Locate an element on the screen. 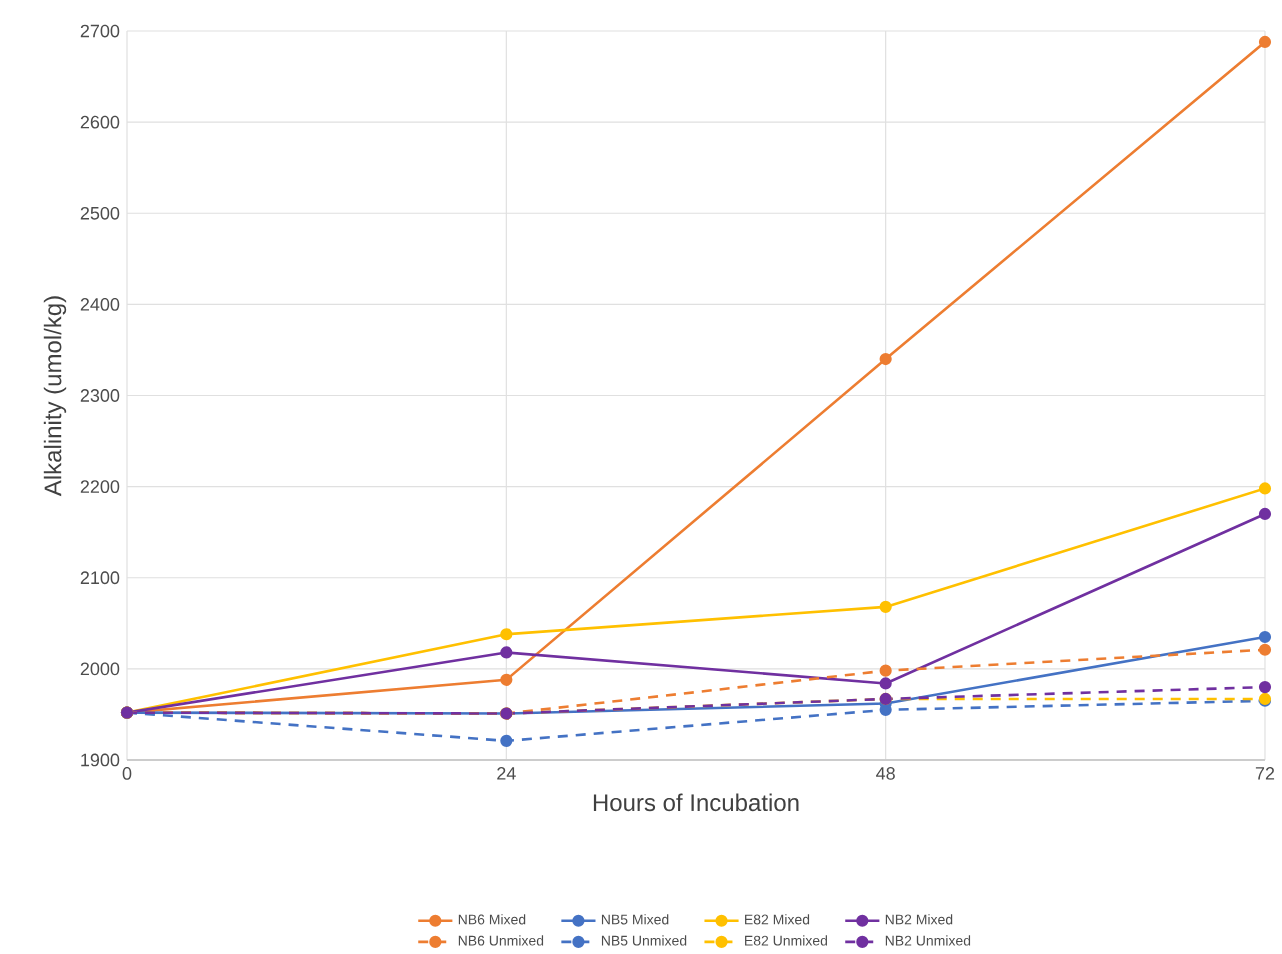 The image size is (1282, 954). x-tick-label: 48 is located at coordinates (885, 773).